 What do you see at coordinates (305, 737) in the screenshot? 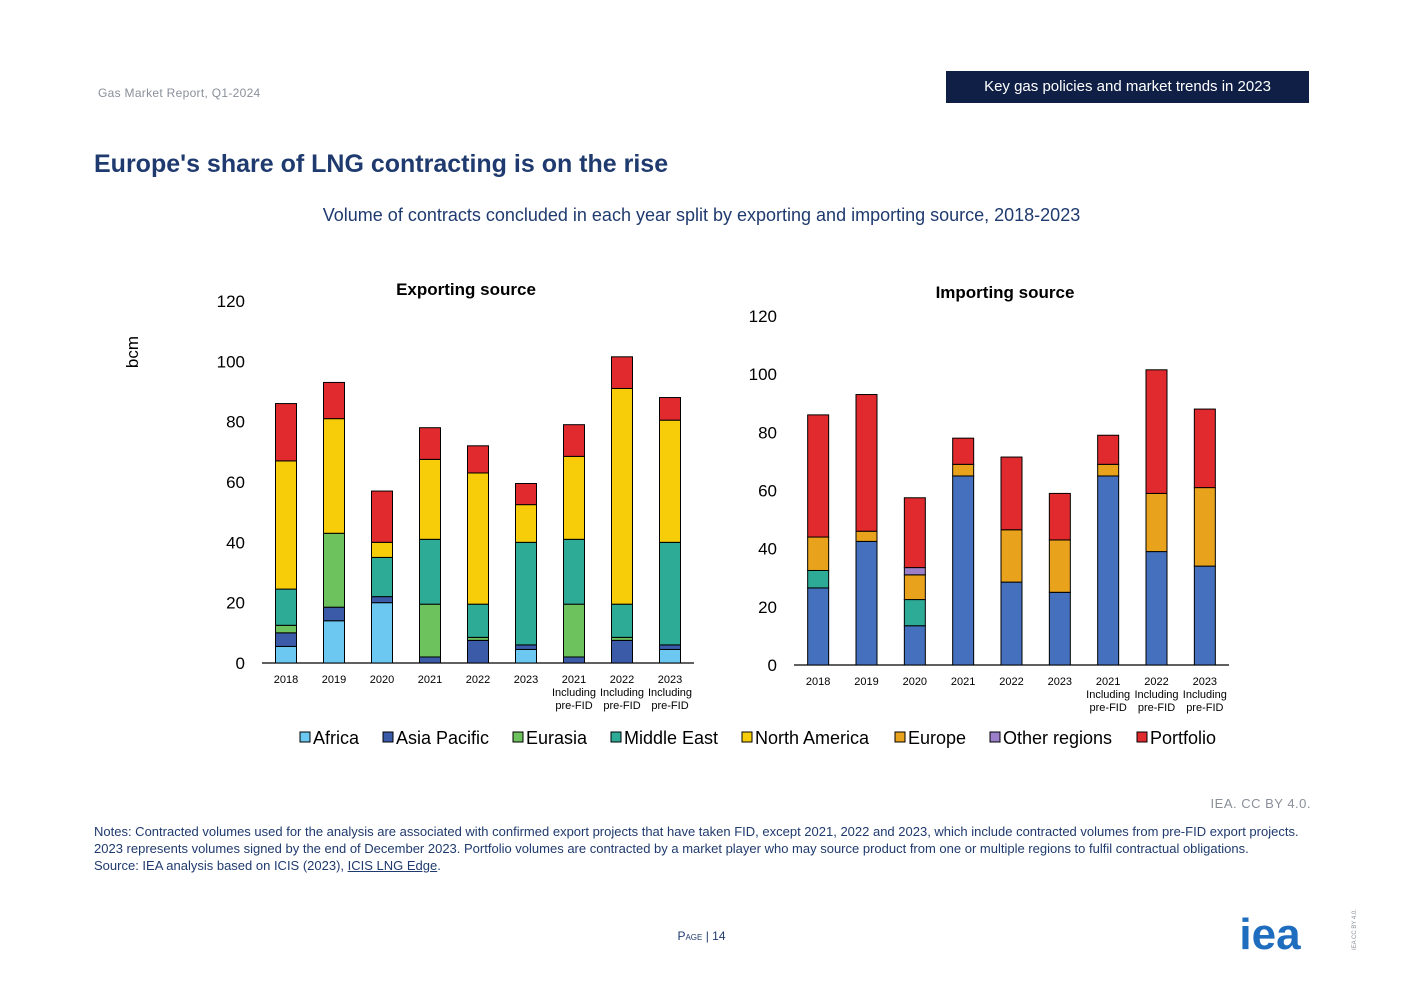
I see `legend-swatch-africa` at bounding box center [305, 737].